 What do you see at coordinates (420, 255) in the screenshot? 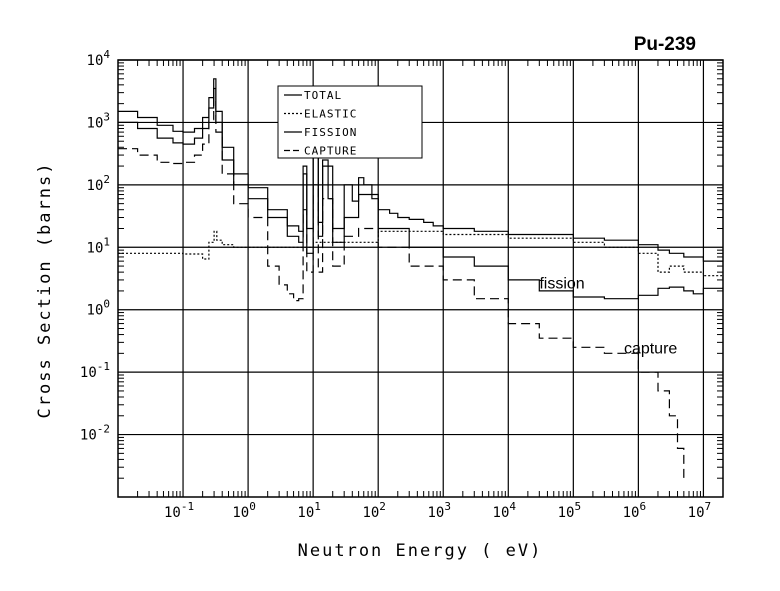
I see `series-line-elastic` at bounding box center [420, 255].